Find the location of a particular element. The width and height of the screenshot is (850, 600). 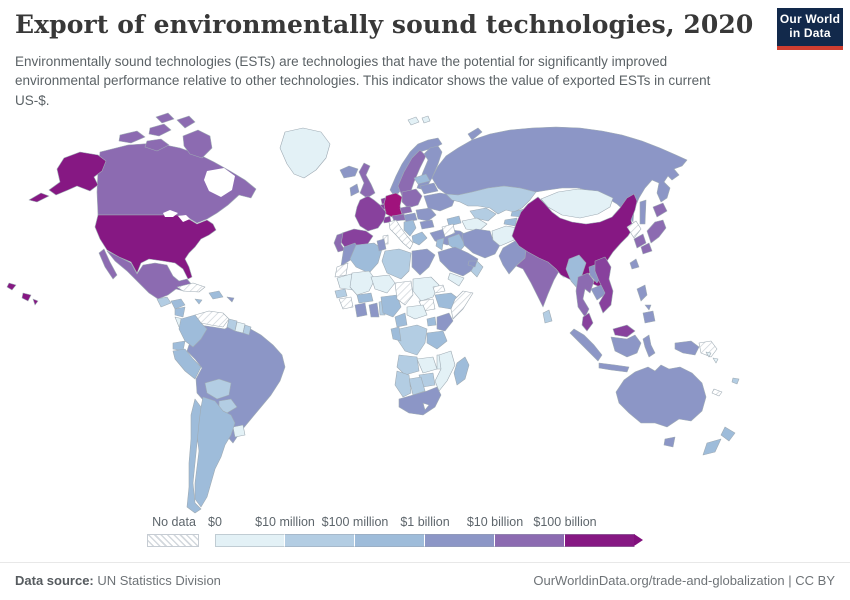

country-vietnam is located at coordinates (604, 285).